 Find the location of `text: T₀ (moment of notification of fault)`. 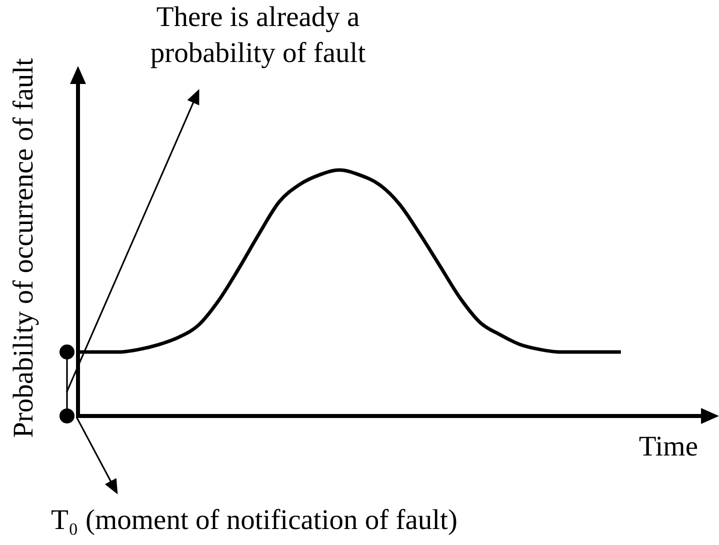

text: T₀ (moment of notification of fault) is located at coordinates (254, 521).